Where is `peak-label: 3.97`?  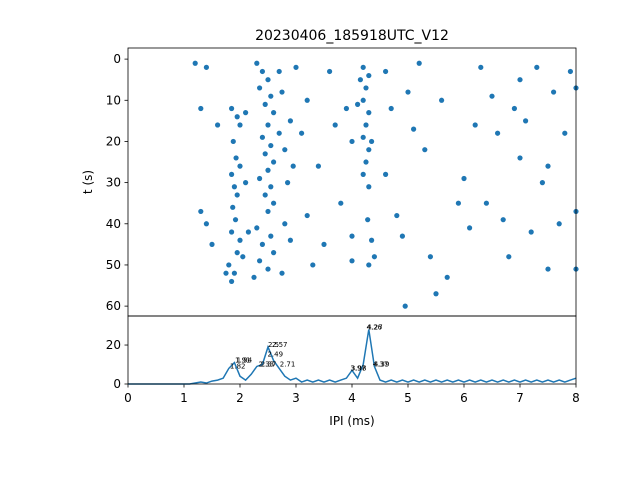 peak-label: 3.97 is located at coordinates (358, 368).